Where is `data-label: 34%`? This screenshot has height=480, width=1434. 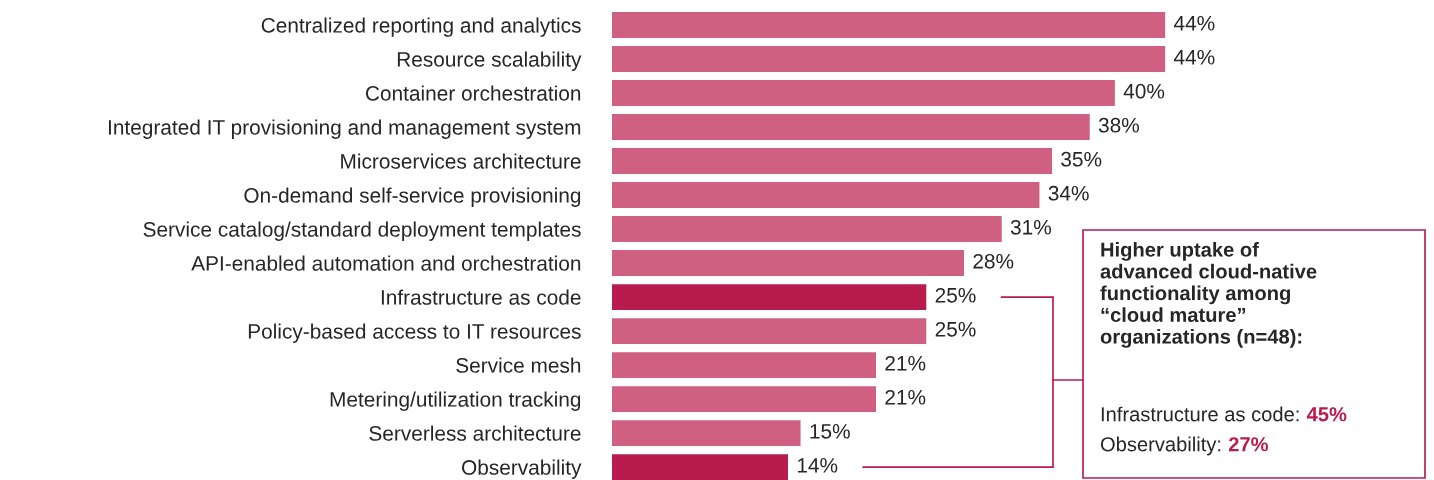 data-label: 34% is located at coordinates (1068, 193).